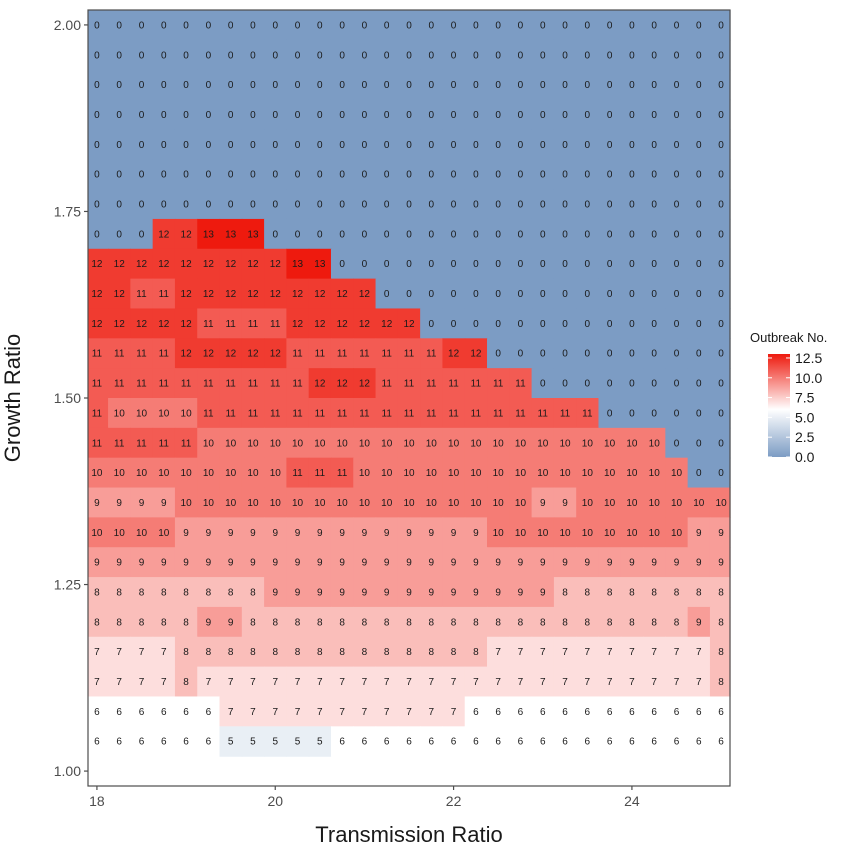 The image size is (848, 850). What do you see at coordinates (699, 742) in the screenshot?
I see `cell-value-label: 6` at bounding box center [699, 742].